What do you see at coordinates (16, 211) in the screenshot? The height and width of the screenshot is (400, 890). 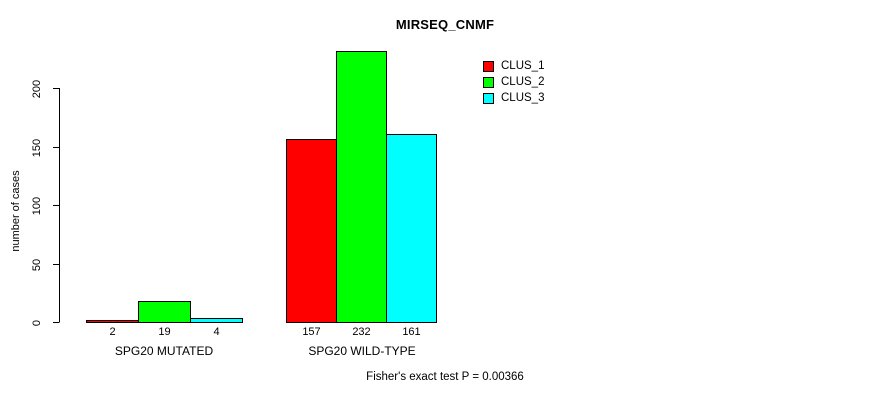 I see `y-axis-title: number of cases` at bounding box center [16, 211].